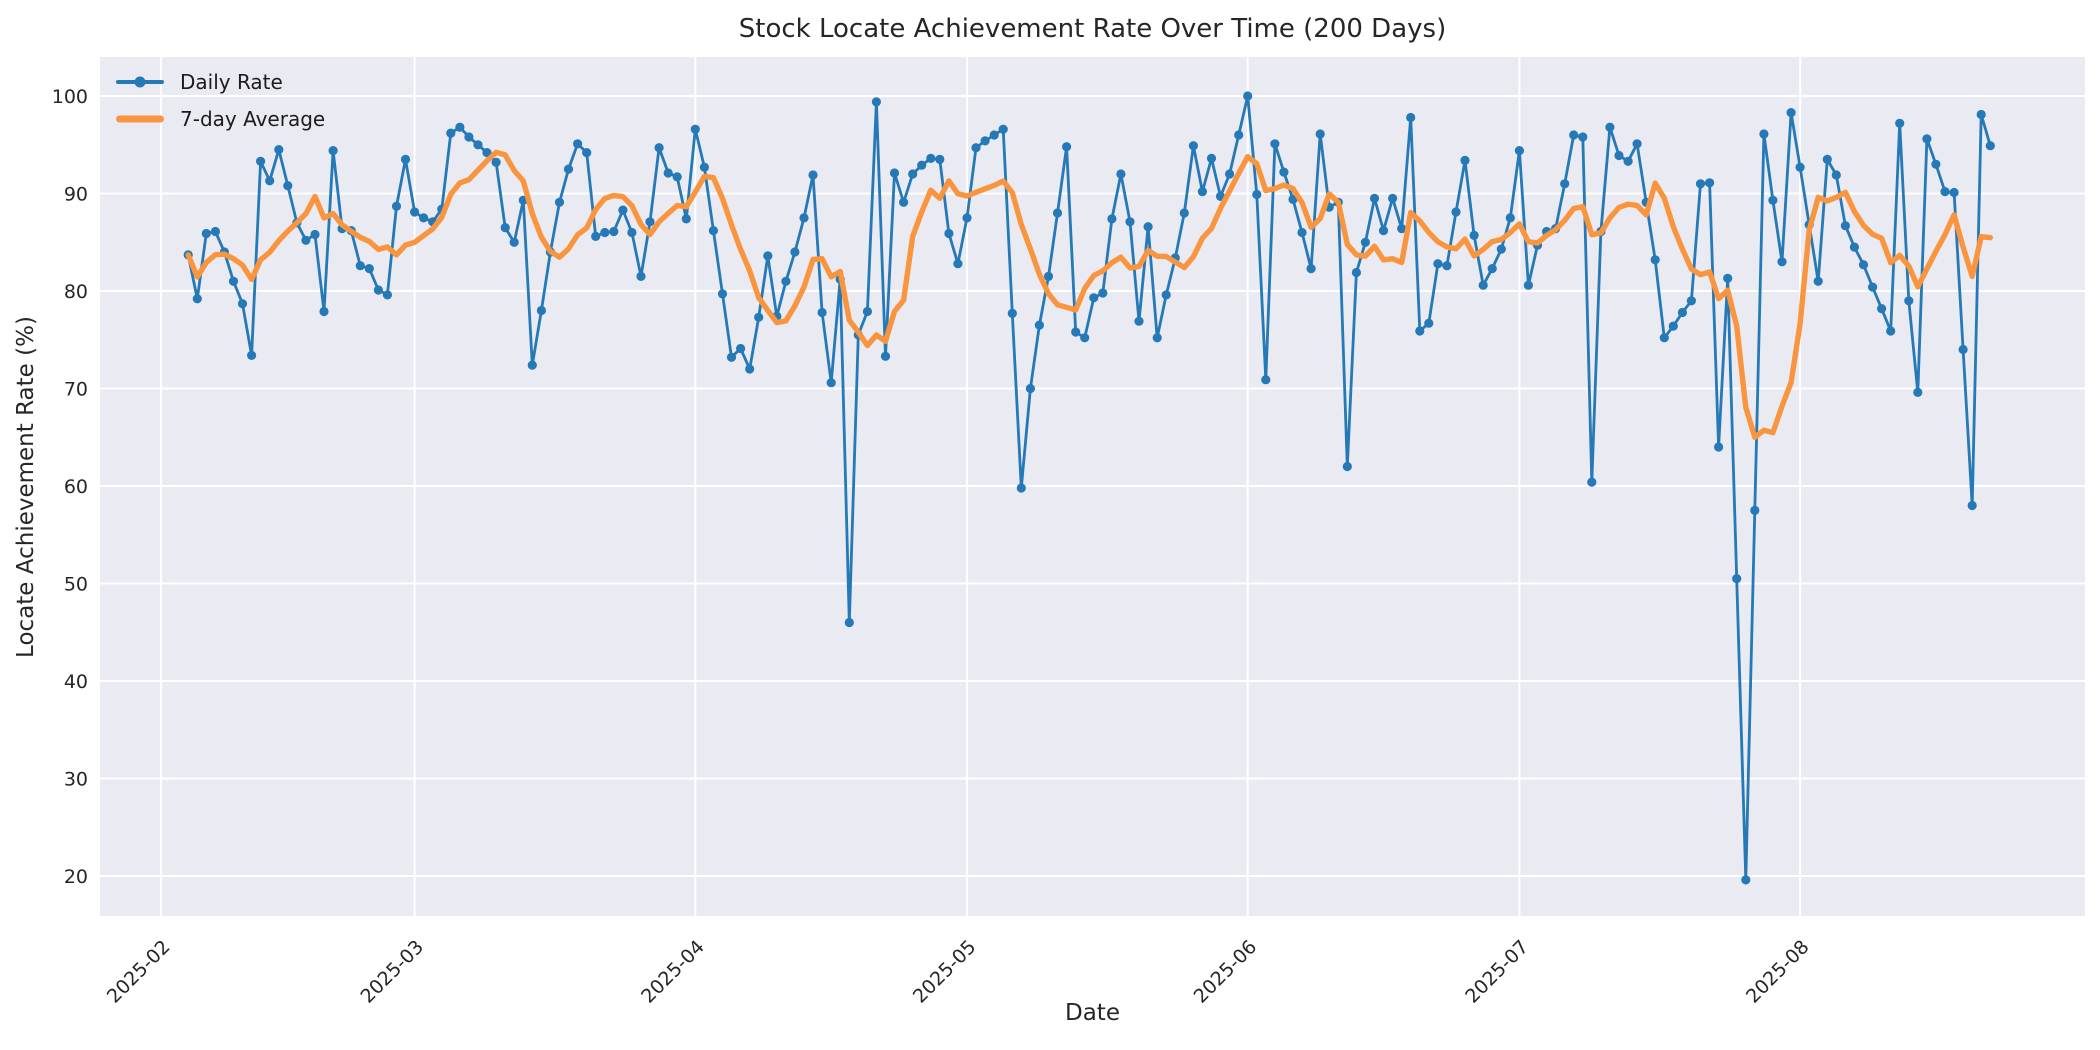 The height and width of the screenshot is (1050, 2100). I want to click on x-tick-label: 2025-07, so click(1497, 972).